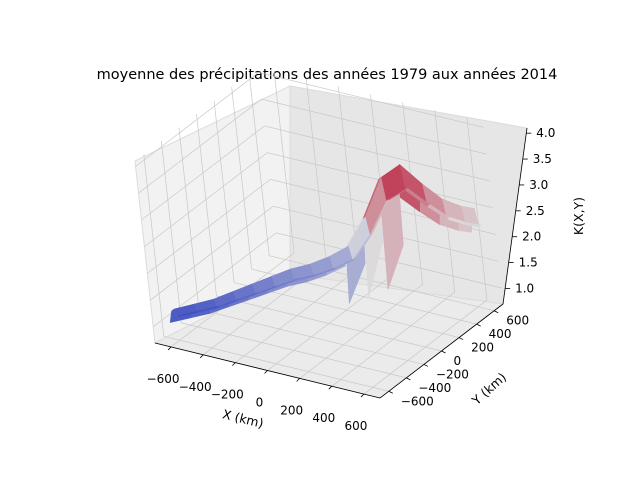  What do you see at coordinates (257, 389) in the screenshot?
I see `x-axis-ticks: −600−400−200 0 200 400 600` at bounding box center [257, 389].